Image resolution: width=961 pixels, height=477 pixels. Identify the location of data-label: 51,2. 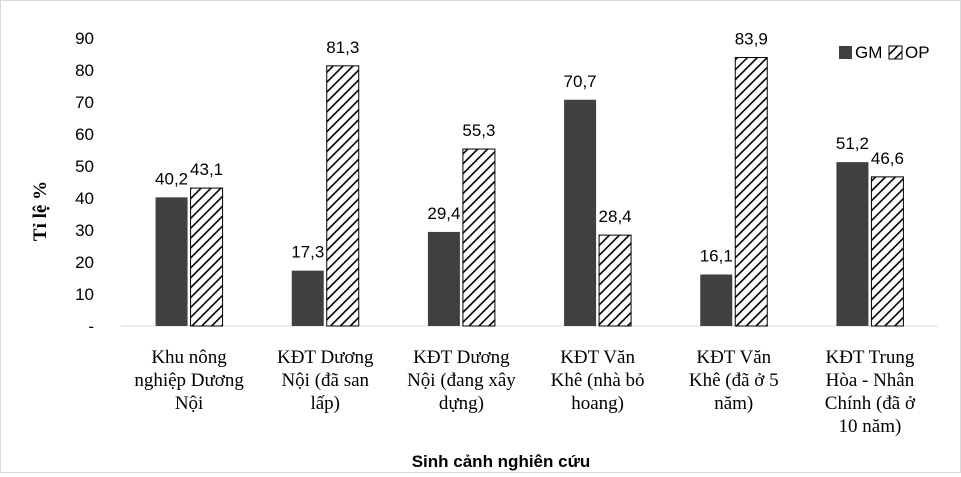
(852, 143).